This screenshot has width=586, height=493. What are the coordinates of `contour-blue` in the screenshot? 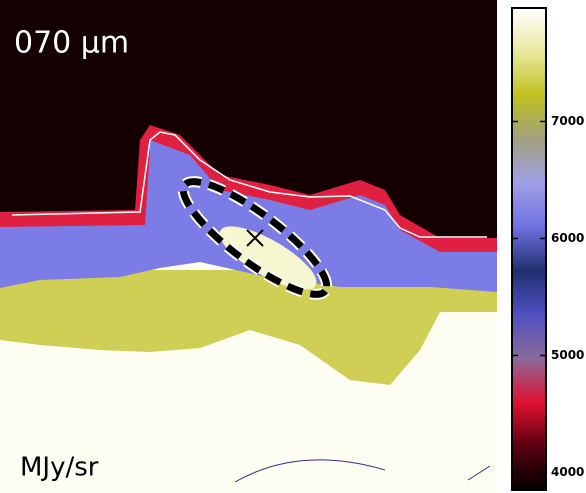 It's located at (362, 471).